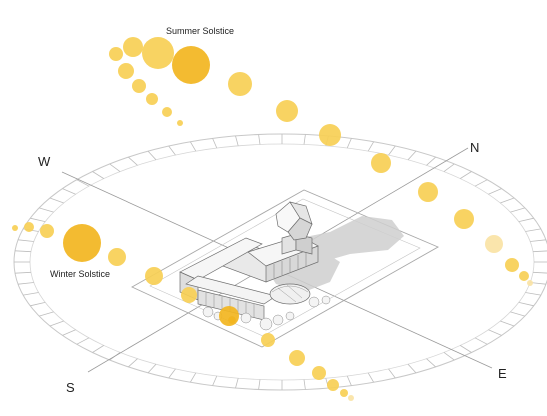  What do you see at coordinates (290, 294) in the screenshot?
I see `dome-pavilion` at bounding box center [290, 294].